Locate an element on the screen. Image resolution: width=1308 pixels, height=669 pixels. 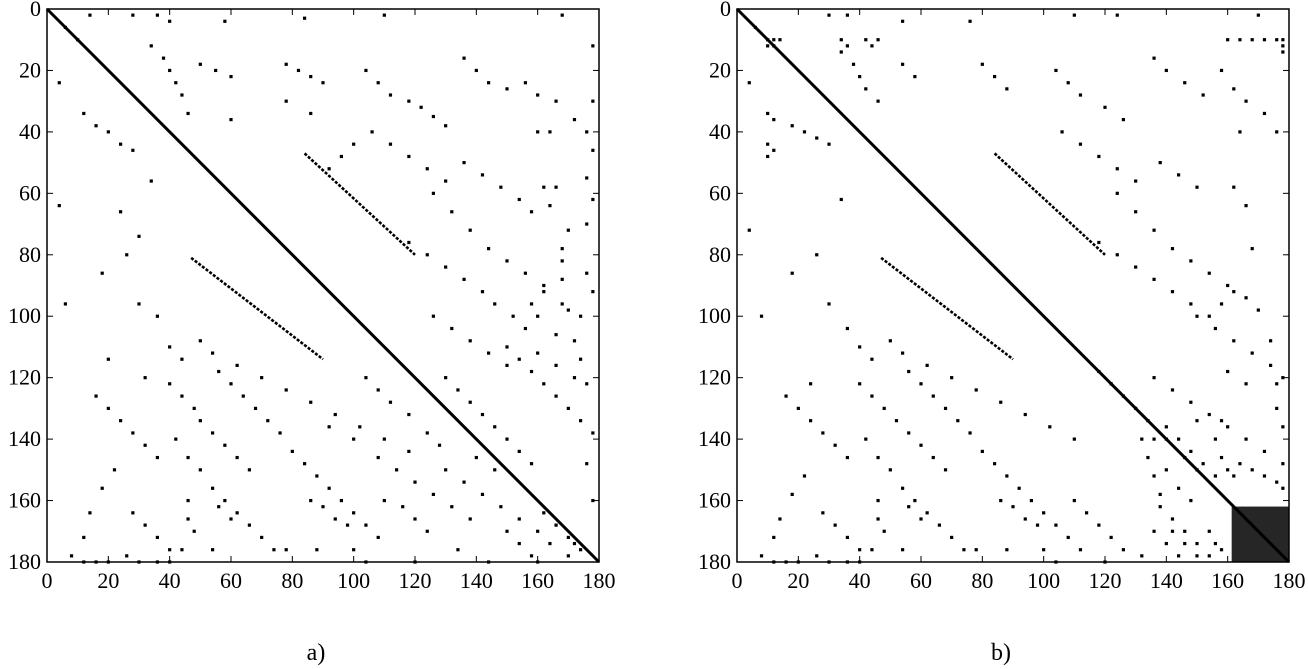
y-tick-label: 120 is located at coordinates (714, 377).